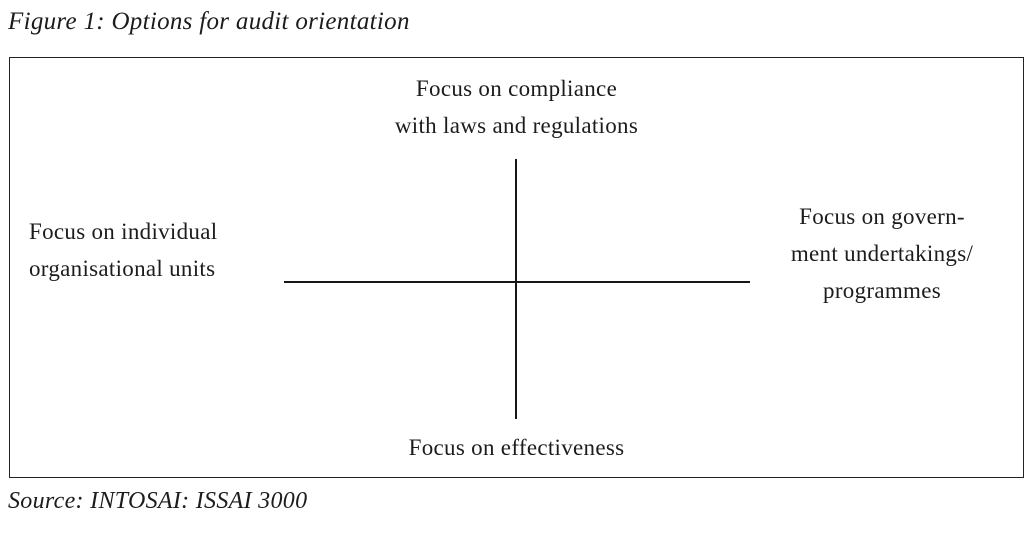 The image size is (1032, 536). What do you see at coordinates (882, 216) in the screenshot?
I see `axis-label-right-line1: Focus on govern-` at bounding box center [882, 216].